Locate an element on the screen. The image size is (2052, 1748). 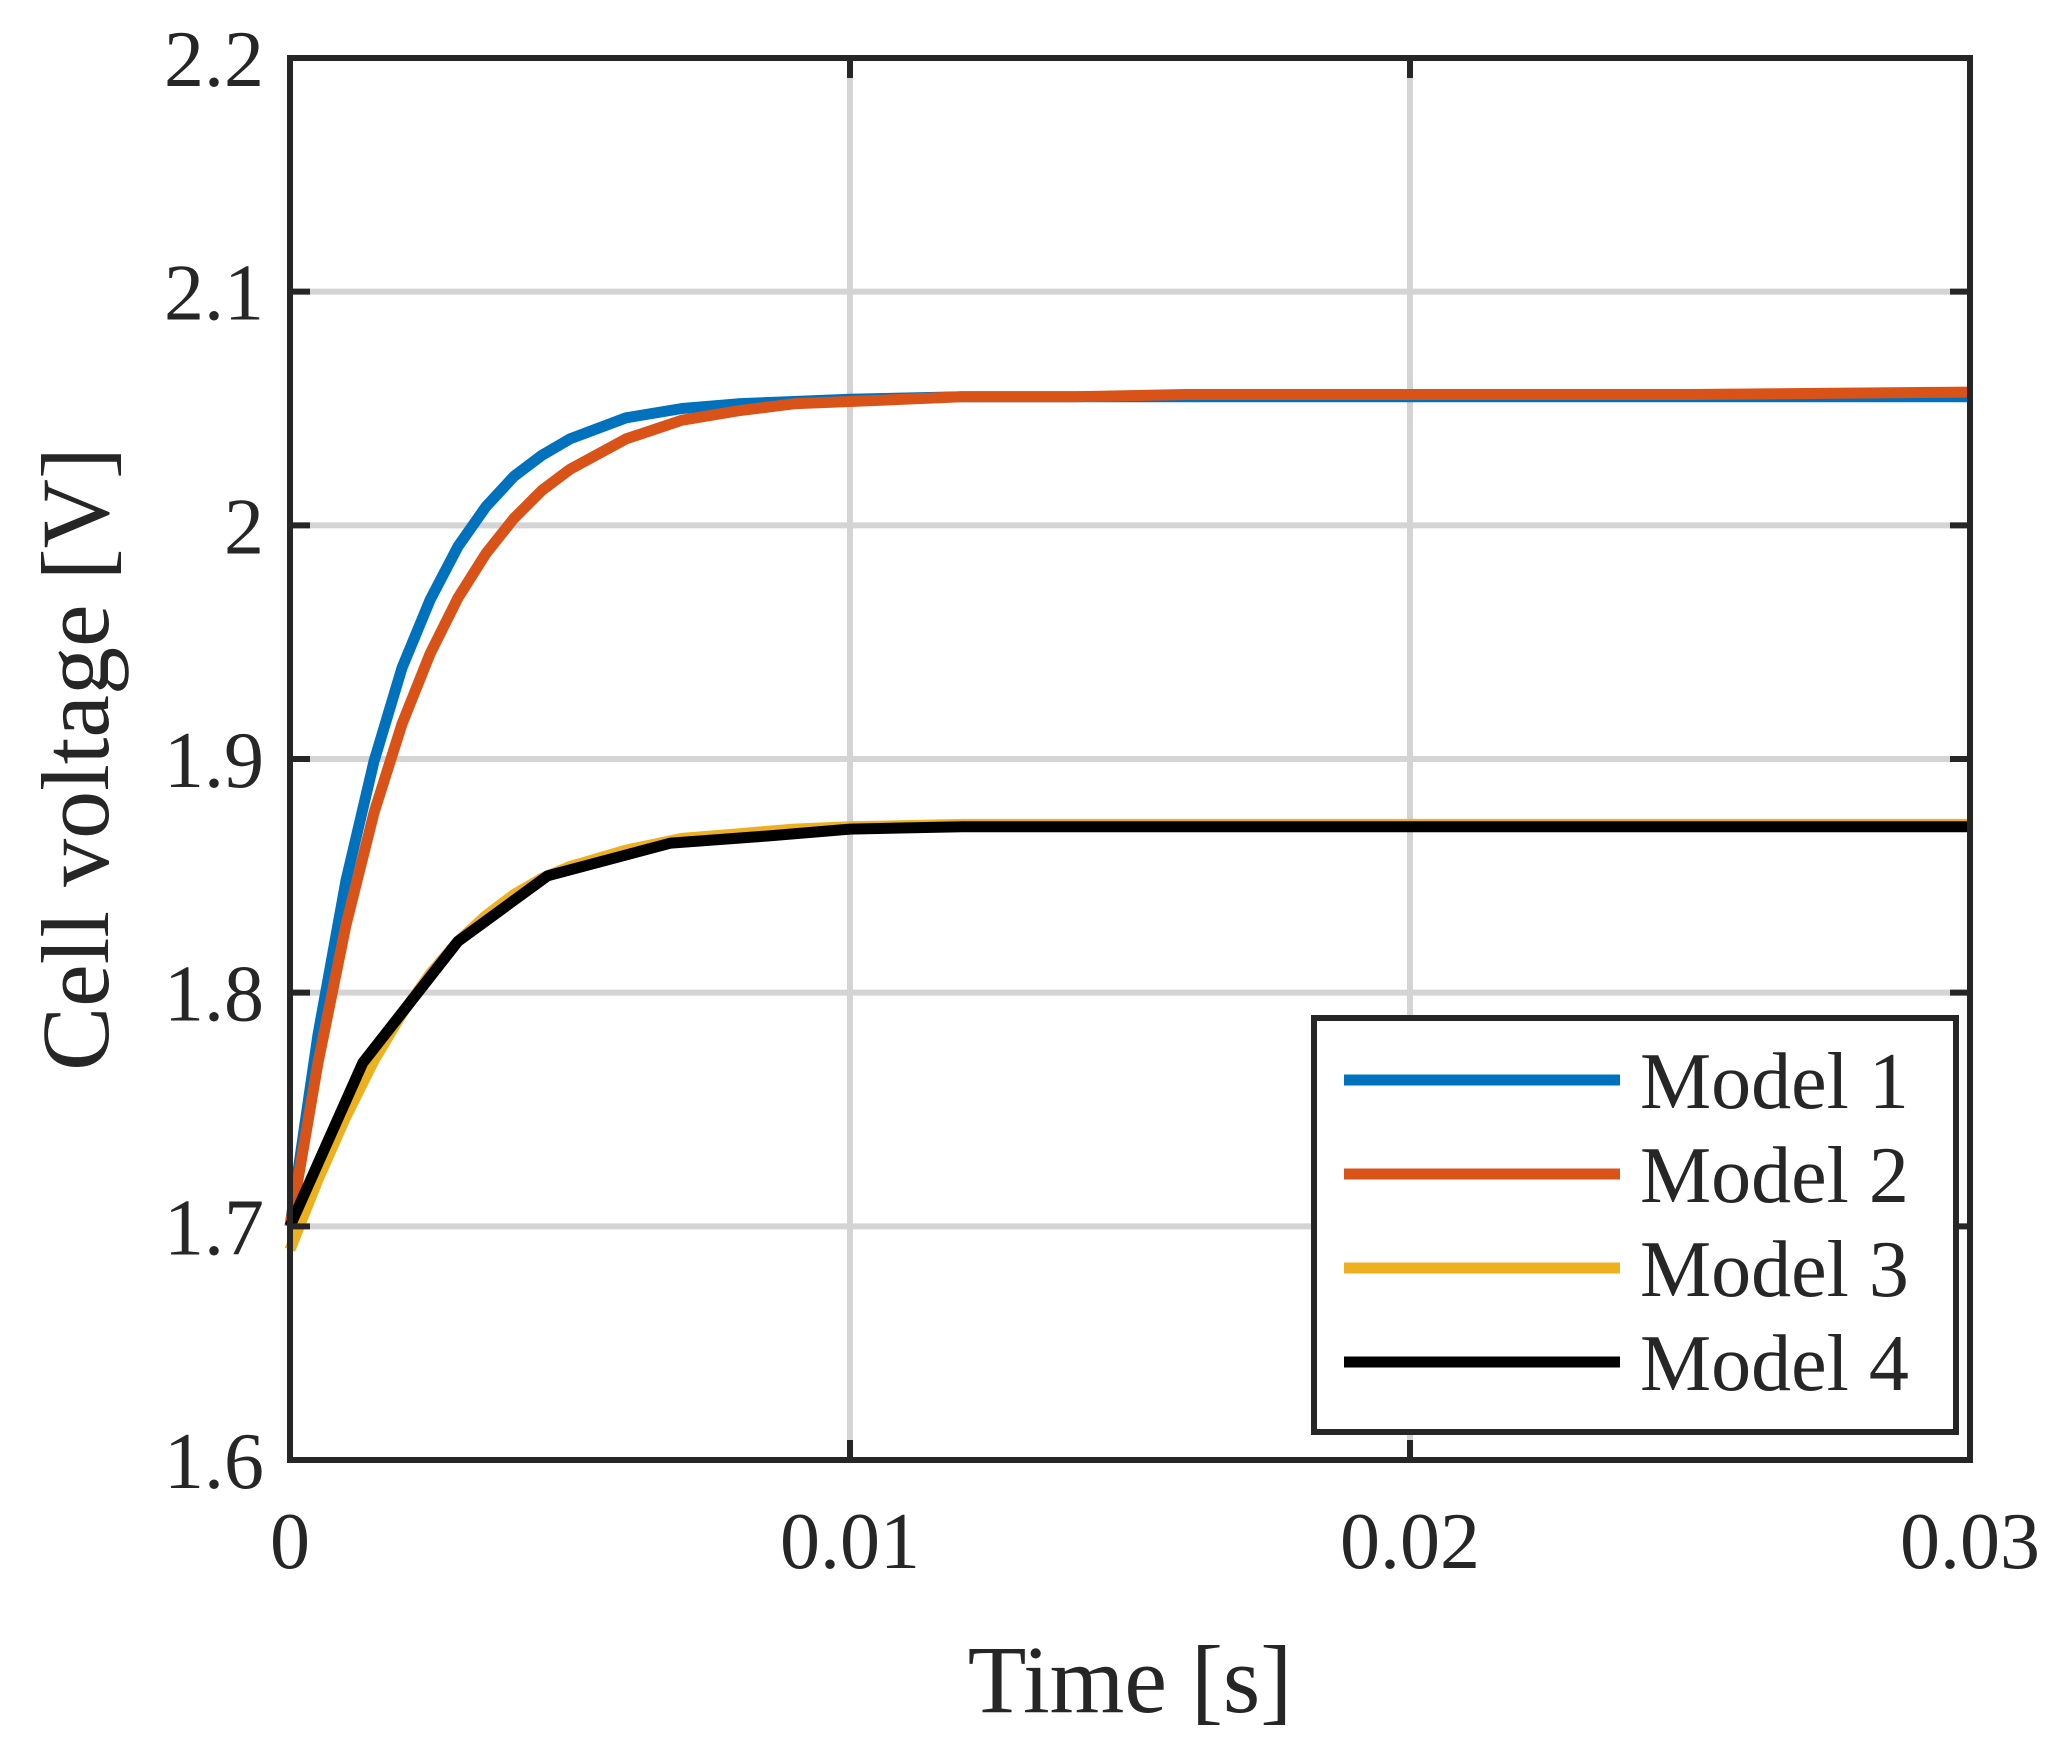
y-tick-label: 2.1 is located at coordinates (214, 294).